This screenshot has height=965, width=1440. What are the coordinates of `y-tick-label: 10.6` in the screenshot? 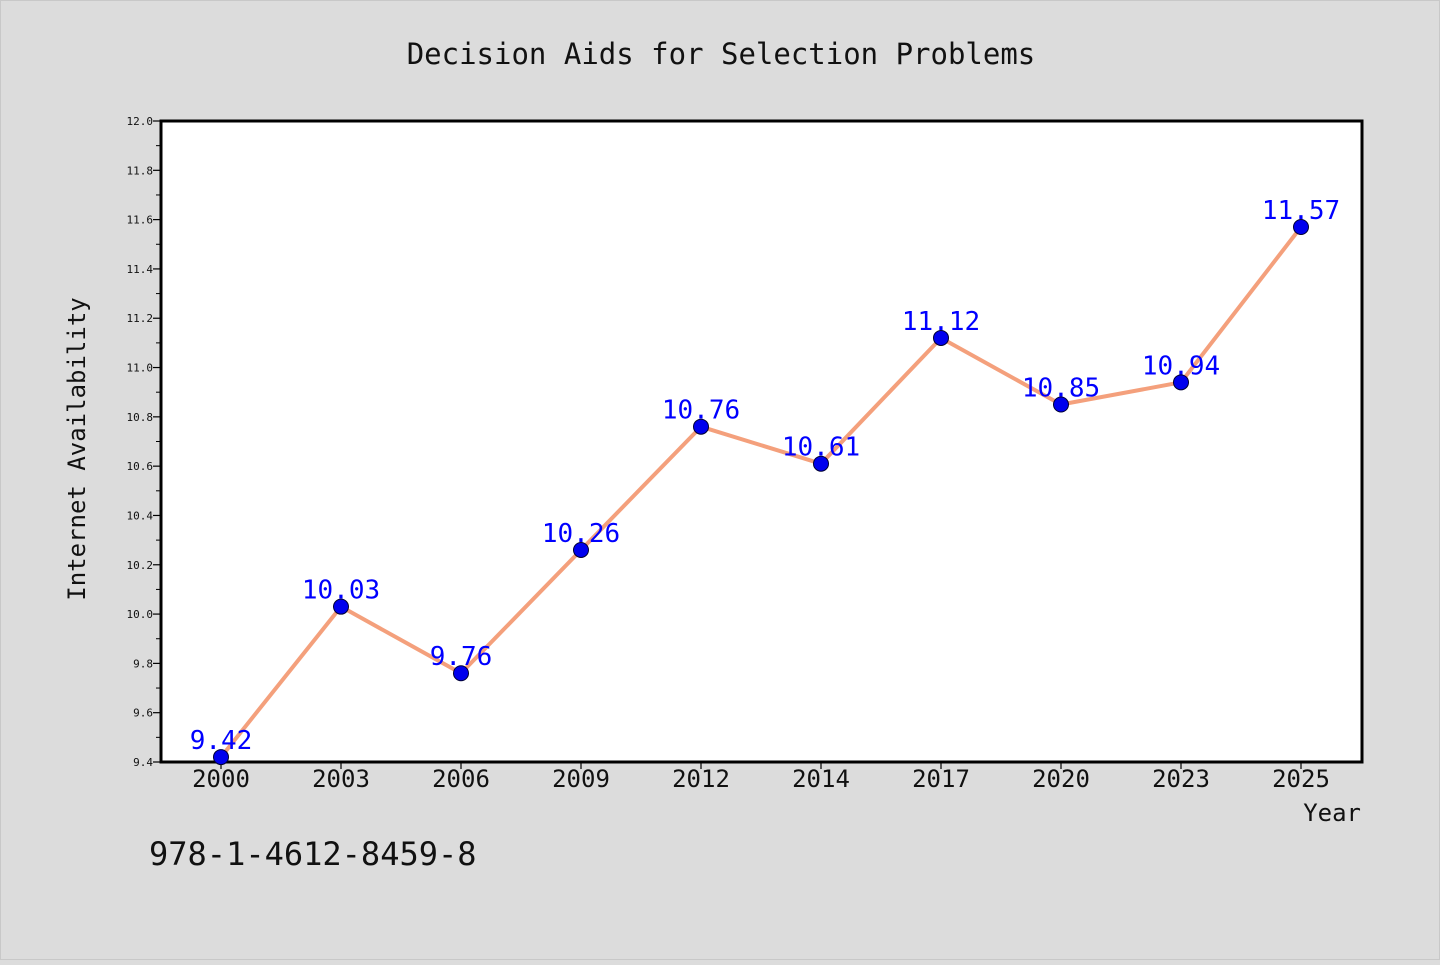 It's located at (140, 466).